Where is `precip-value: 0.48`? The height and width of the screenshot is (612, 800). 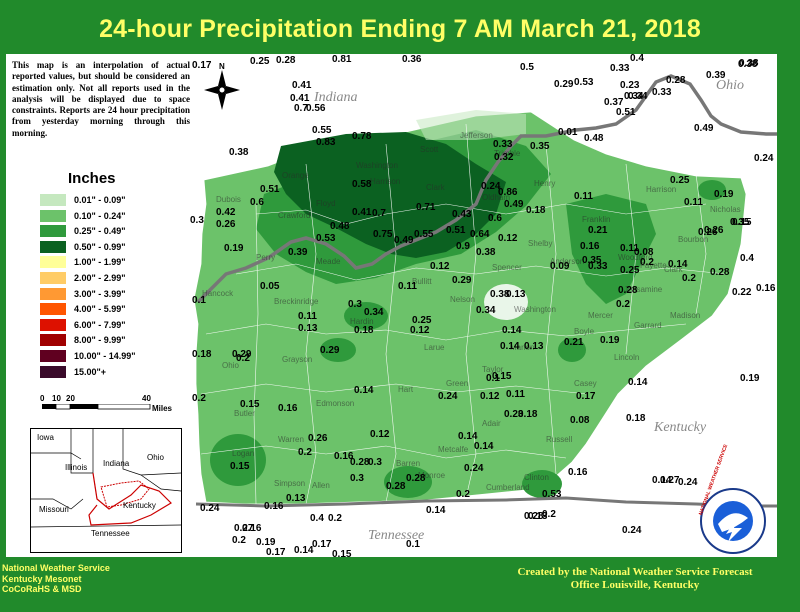 precip-value: 0.48 is located at coordinates (340, 226).